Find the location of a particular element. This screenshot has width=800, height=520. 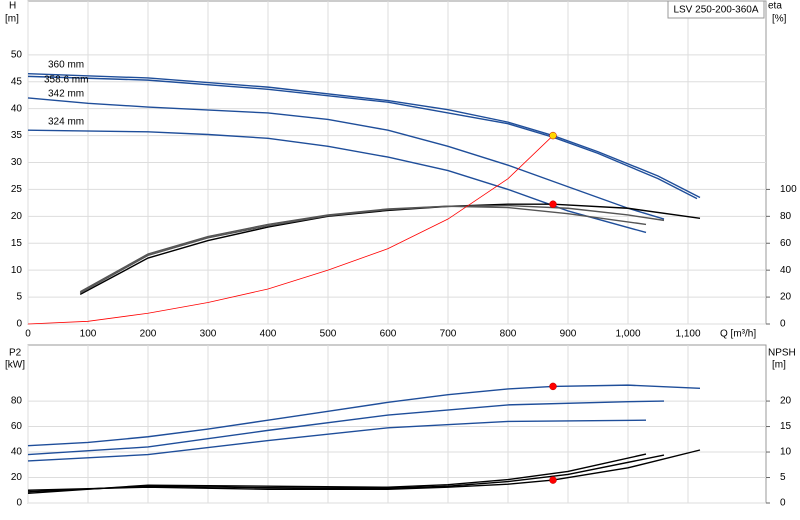

y-tick-label: 45 is located at coordinates (17, 81).